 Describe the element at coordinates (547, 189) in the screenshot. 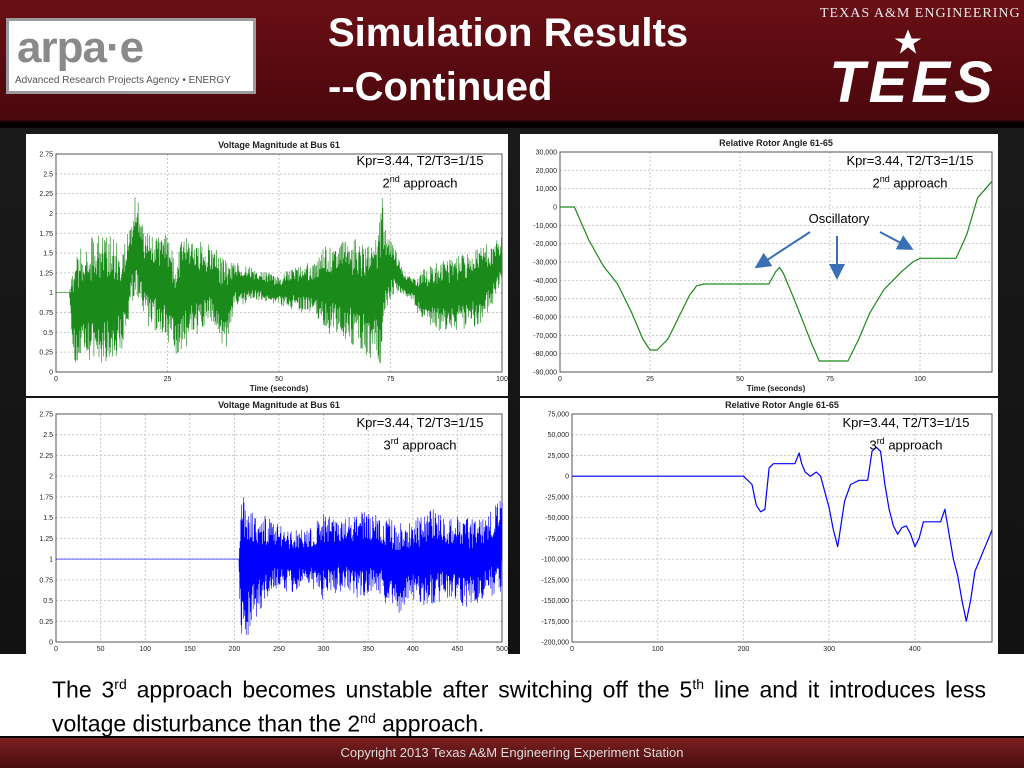

I see `y-tick-label: 10,000` at that location.